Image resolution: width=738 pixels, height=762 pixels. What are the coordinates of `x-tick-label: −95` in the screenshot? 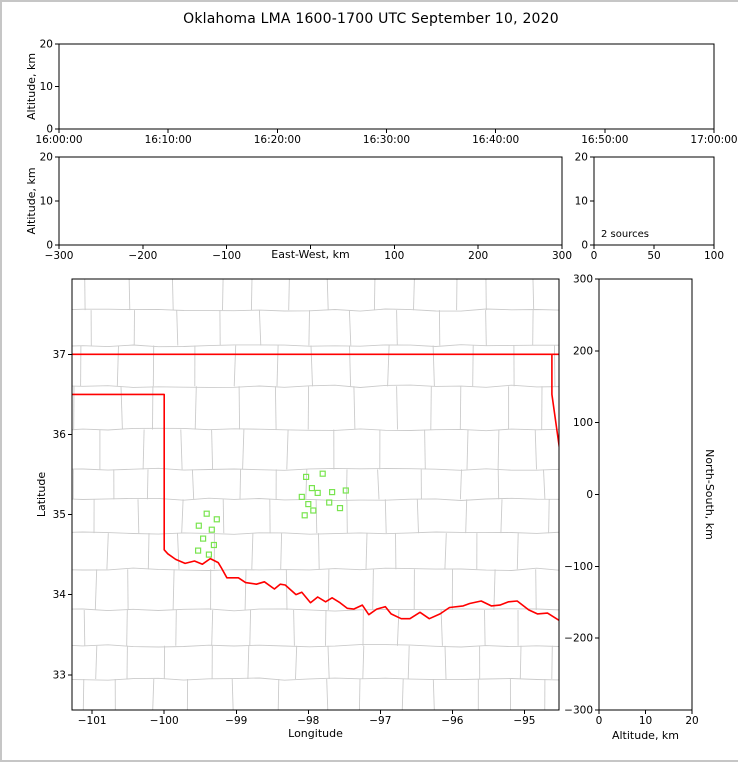 It's located at (524, 721).